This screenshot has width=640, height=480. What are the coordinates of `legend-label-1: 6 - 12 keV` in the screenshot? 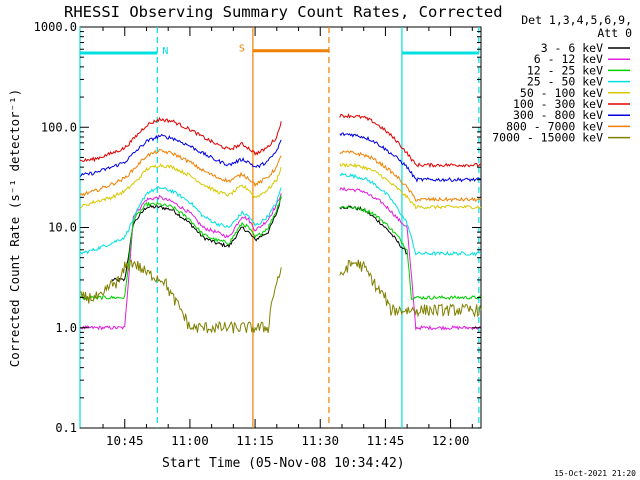 It's located at (568, 59).